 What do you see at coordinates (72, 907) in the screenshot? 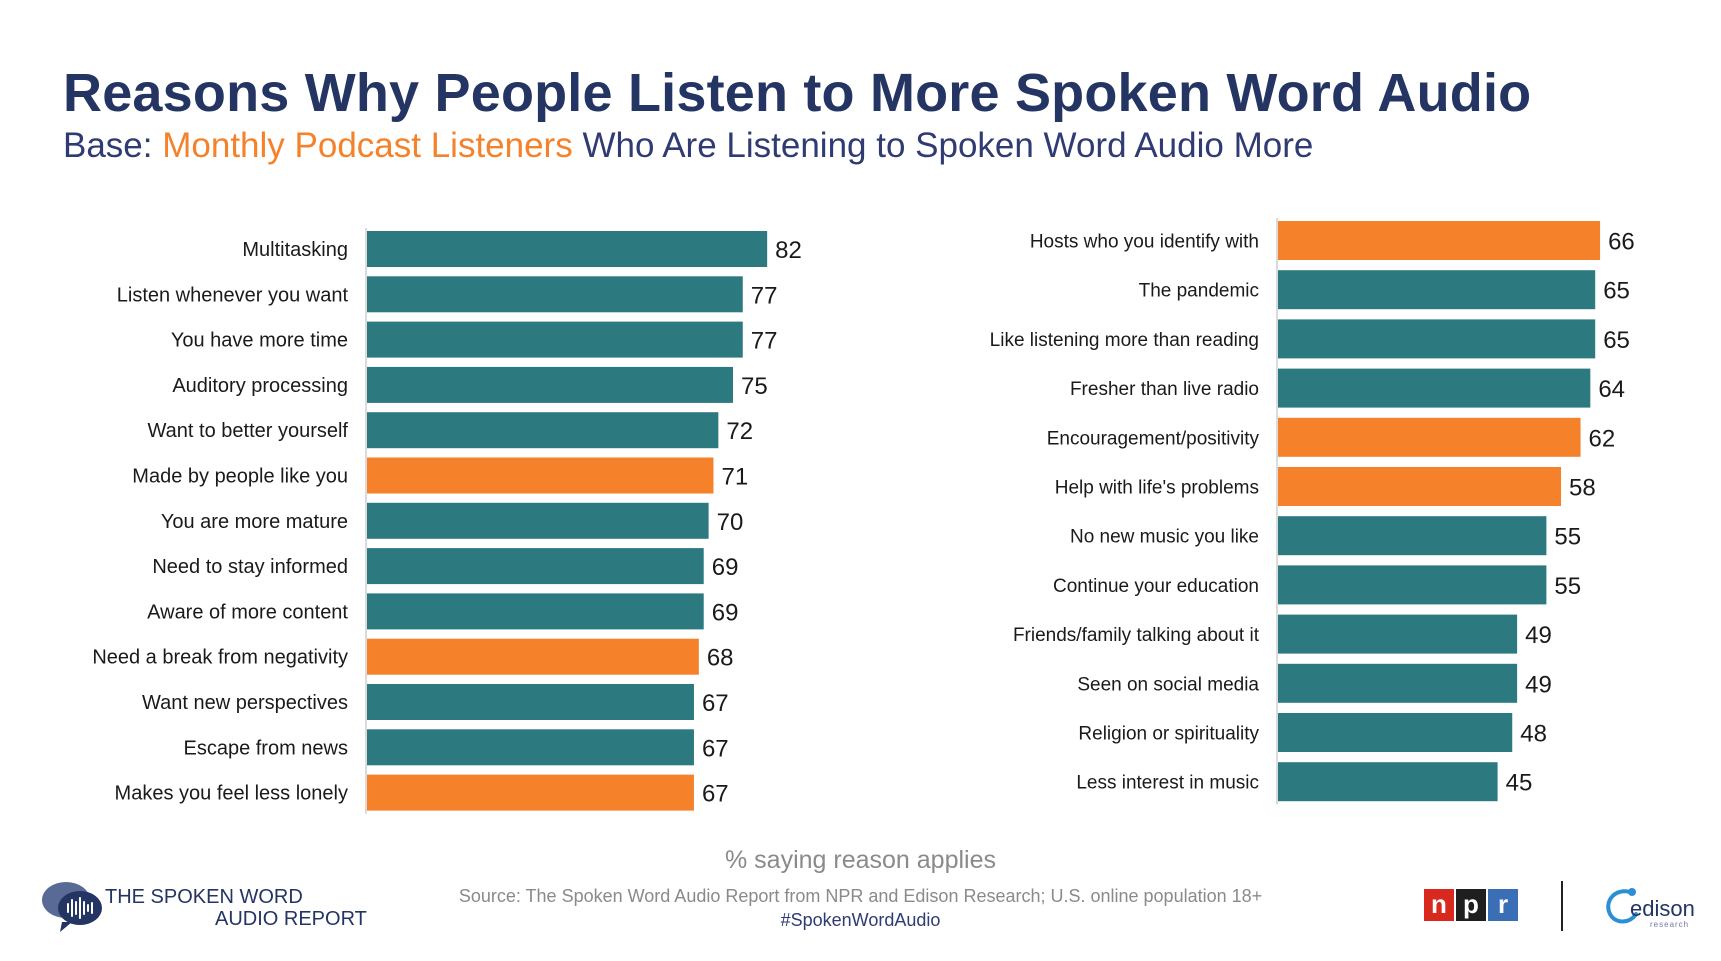
I see `speech-bubble-icon` at bounding box center [72, 907].